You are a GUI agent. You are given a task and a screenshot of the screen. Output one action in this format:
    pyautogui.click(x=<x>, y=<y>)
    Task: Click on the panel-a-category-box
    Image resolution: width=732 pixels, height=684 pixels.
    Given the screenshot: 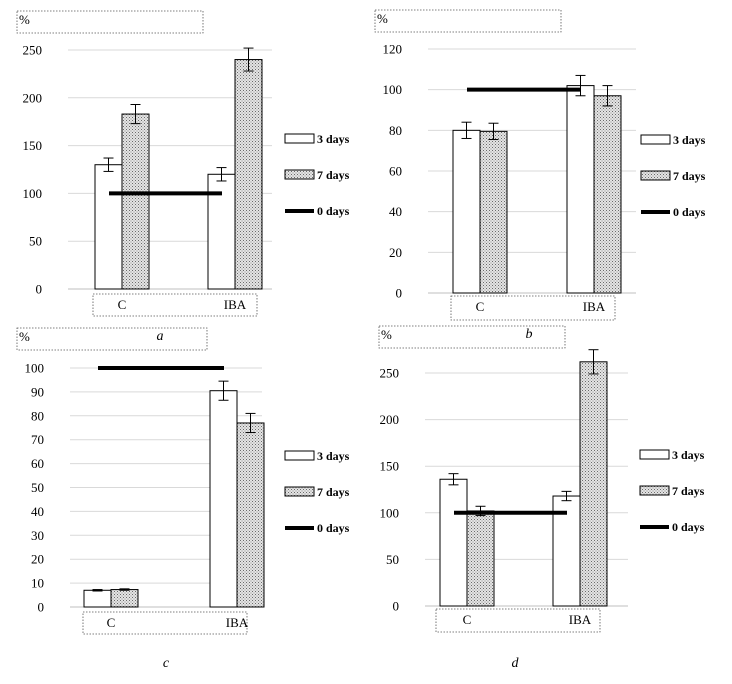 What is the action you would take?
    pyautogui.click(x=175, y=305)
    